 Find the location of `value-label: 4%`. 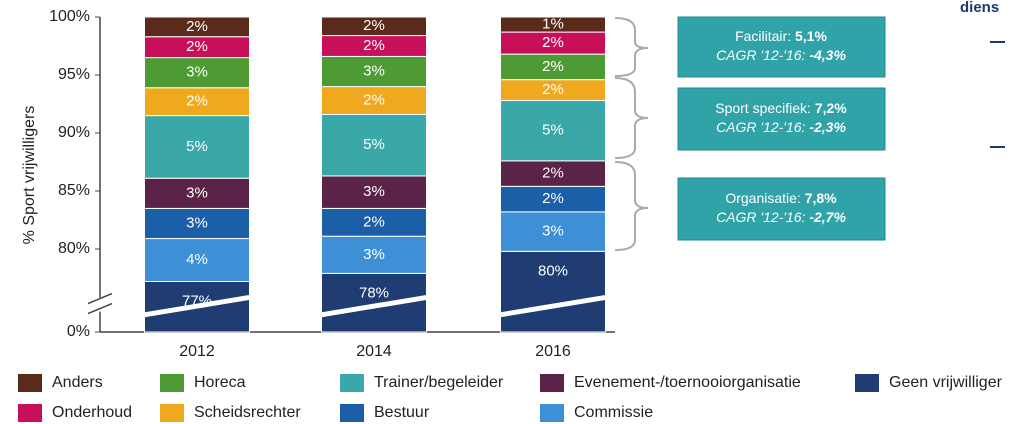

value-label: 4% is located at coordinates (197, 259).